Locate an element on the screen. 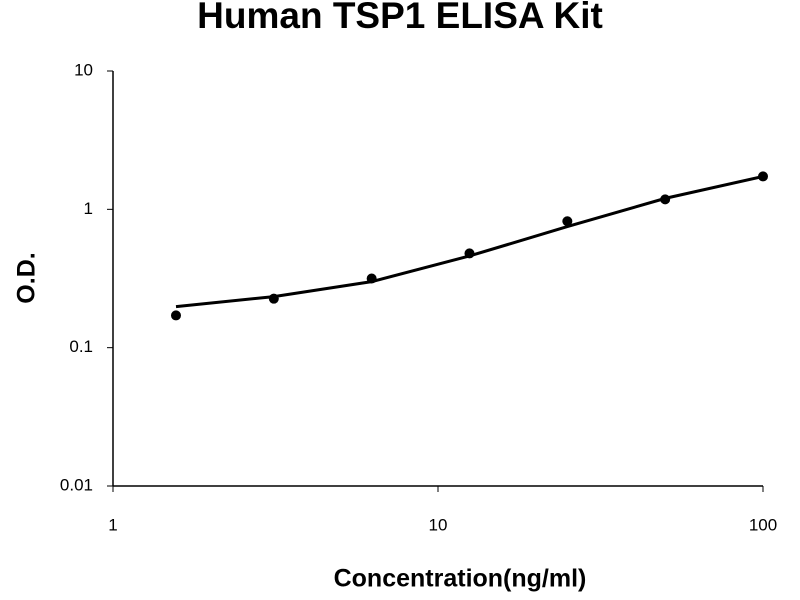 Image resolution: width=800 pixels, height=600 pixels. y-tick-label: 10 is located at coordinates (83, 69).